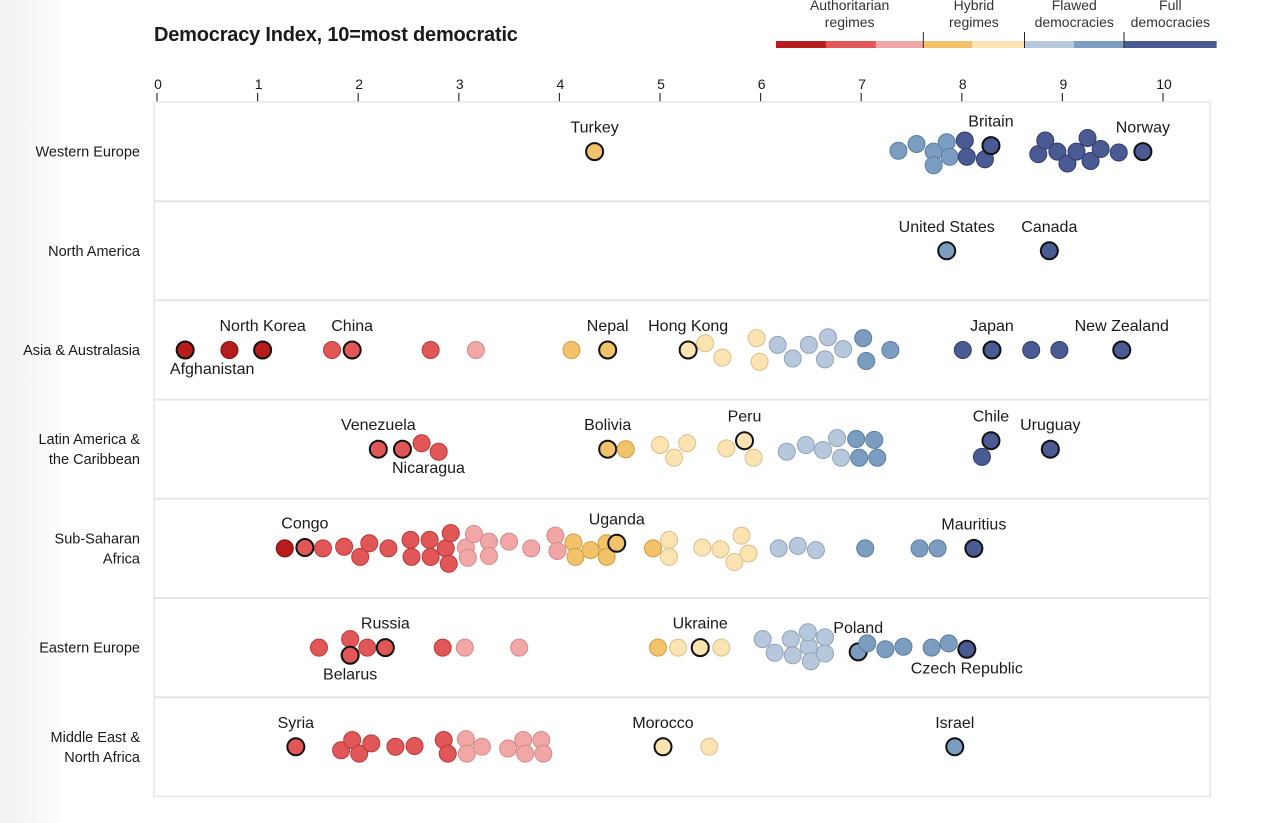  I want to click on region-label-line: Middle East &, so click(96, 738).